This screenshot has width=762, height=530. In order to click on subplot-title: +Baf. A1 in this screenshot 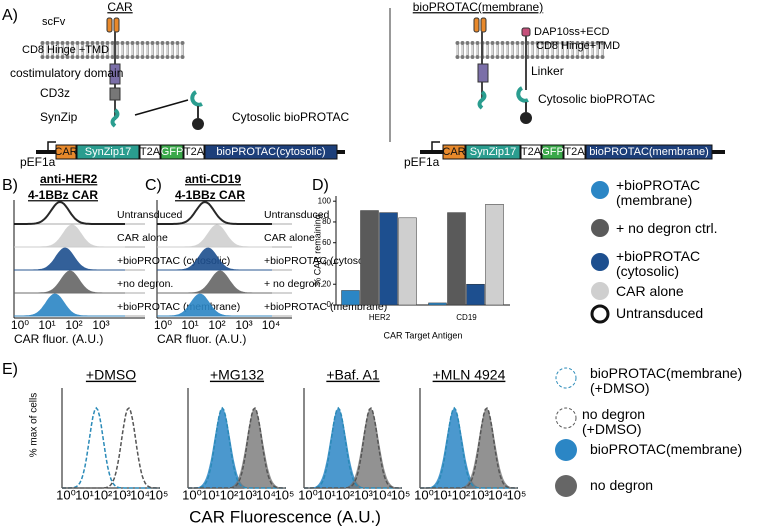, I will do `click(353, 375)`.